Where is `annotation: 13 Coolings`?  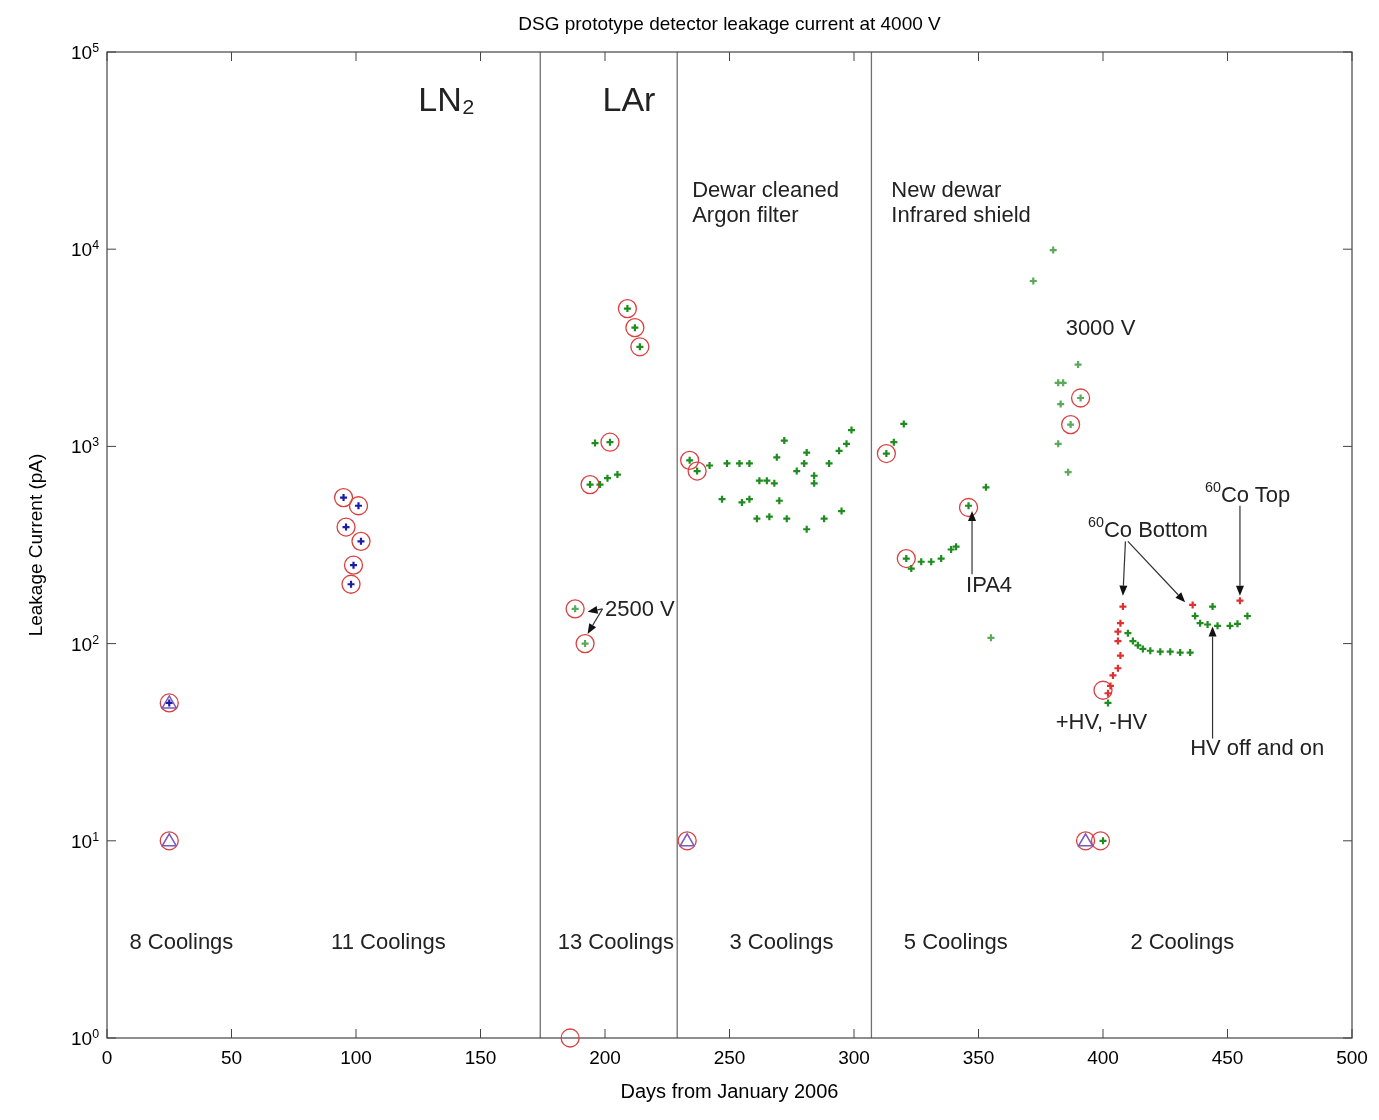 annotation: 13 Coolings is located at coordinates (615, 941).